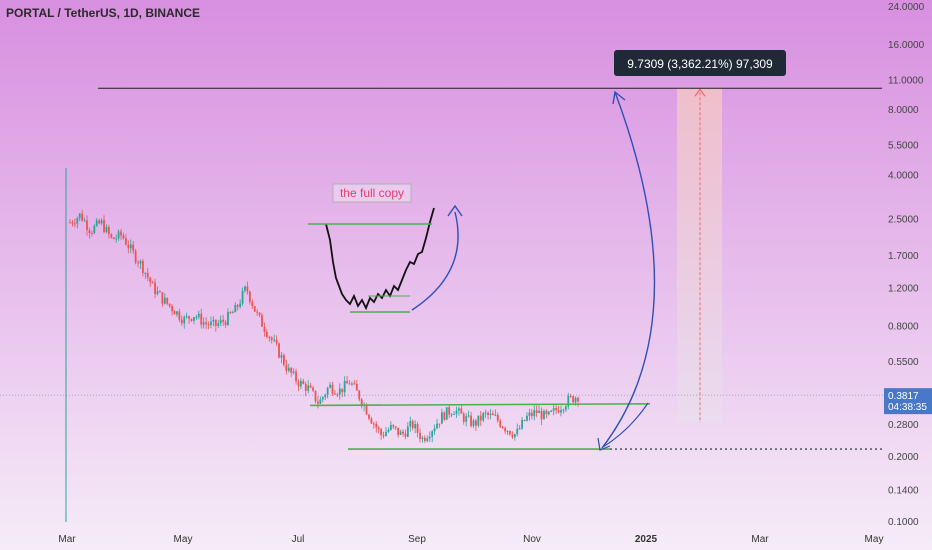 The width and height of the screenshot is (932, 550). I want to click on measure-label-text: 9.7309 (3,362.21%) 97,309, so click(700, 64).